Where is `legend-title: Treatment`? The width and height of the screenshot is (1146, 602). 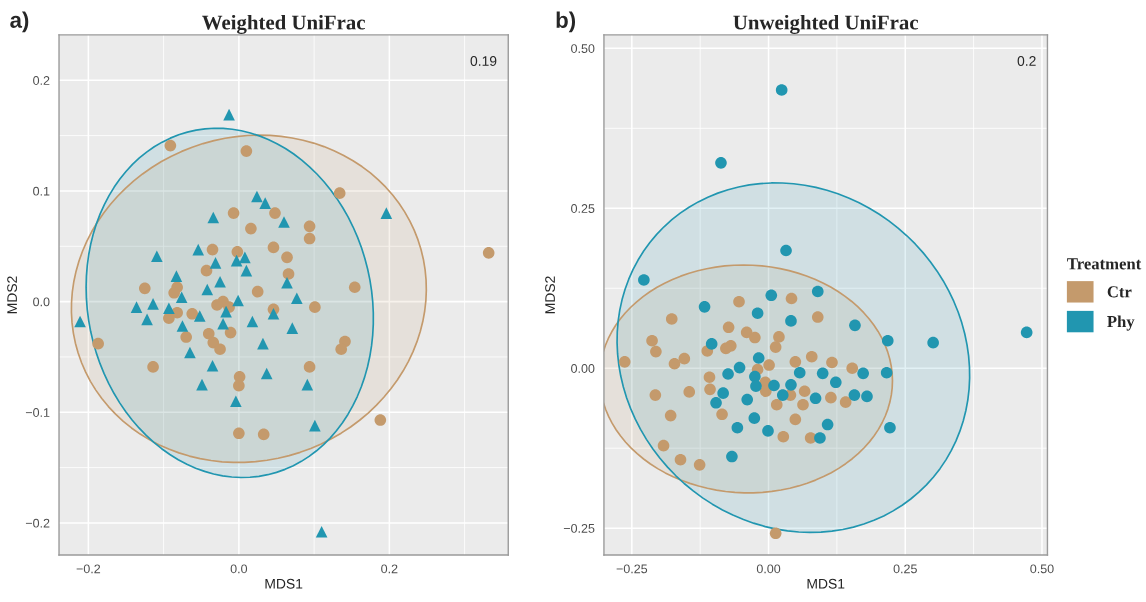
legend-title: Treatment is located at coordinates (1104, 264).